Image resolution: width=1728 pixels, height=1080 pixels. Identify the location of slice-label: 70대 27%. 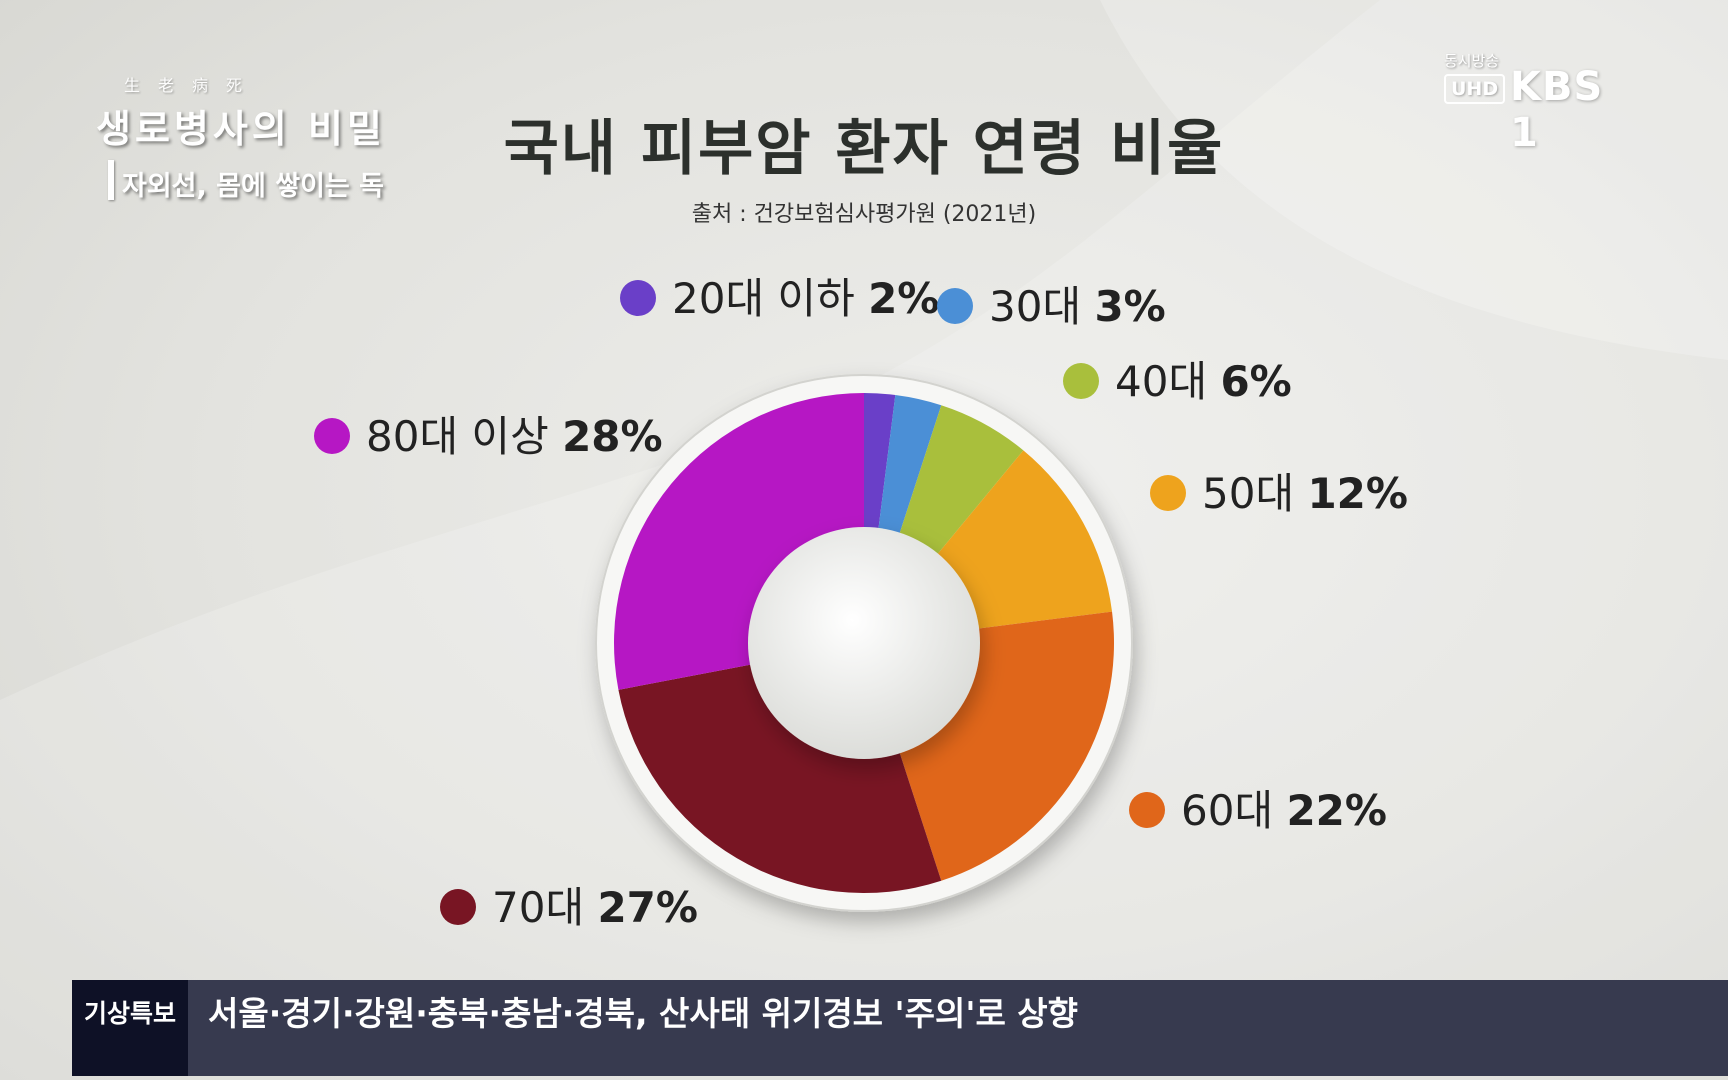
(595, 907).